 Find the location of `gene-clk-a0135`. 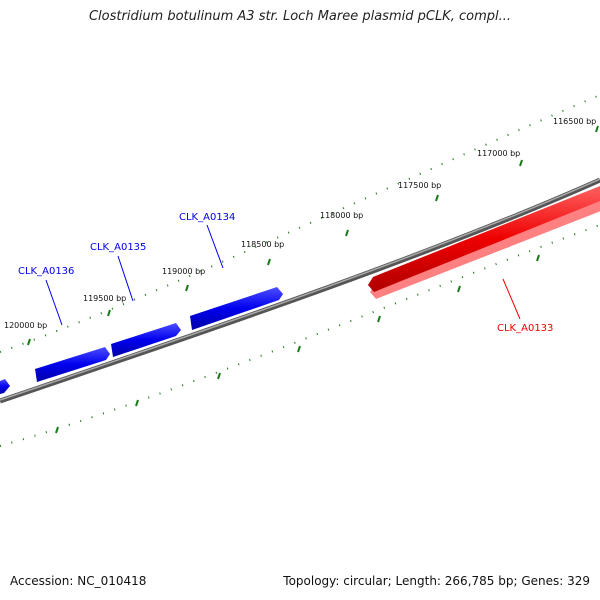

gene-clk-a0135 is located at coordinates (146, 340).